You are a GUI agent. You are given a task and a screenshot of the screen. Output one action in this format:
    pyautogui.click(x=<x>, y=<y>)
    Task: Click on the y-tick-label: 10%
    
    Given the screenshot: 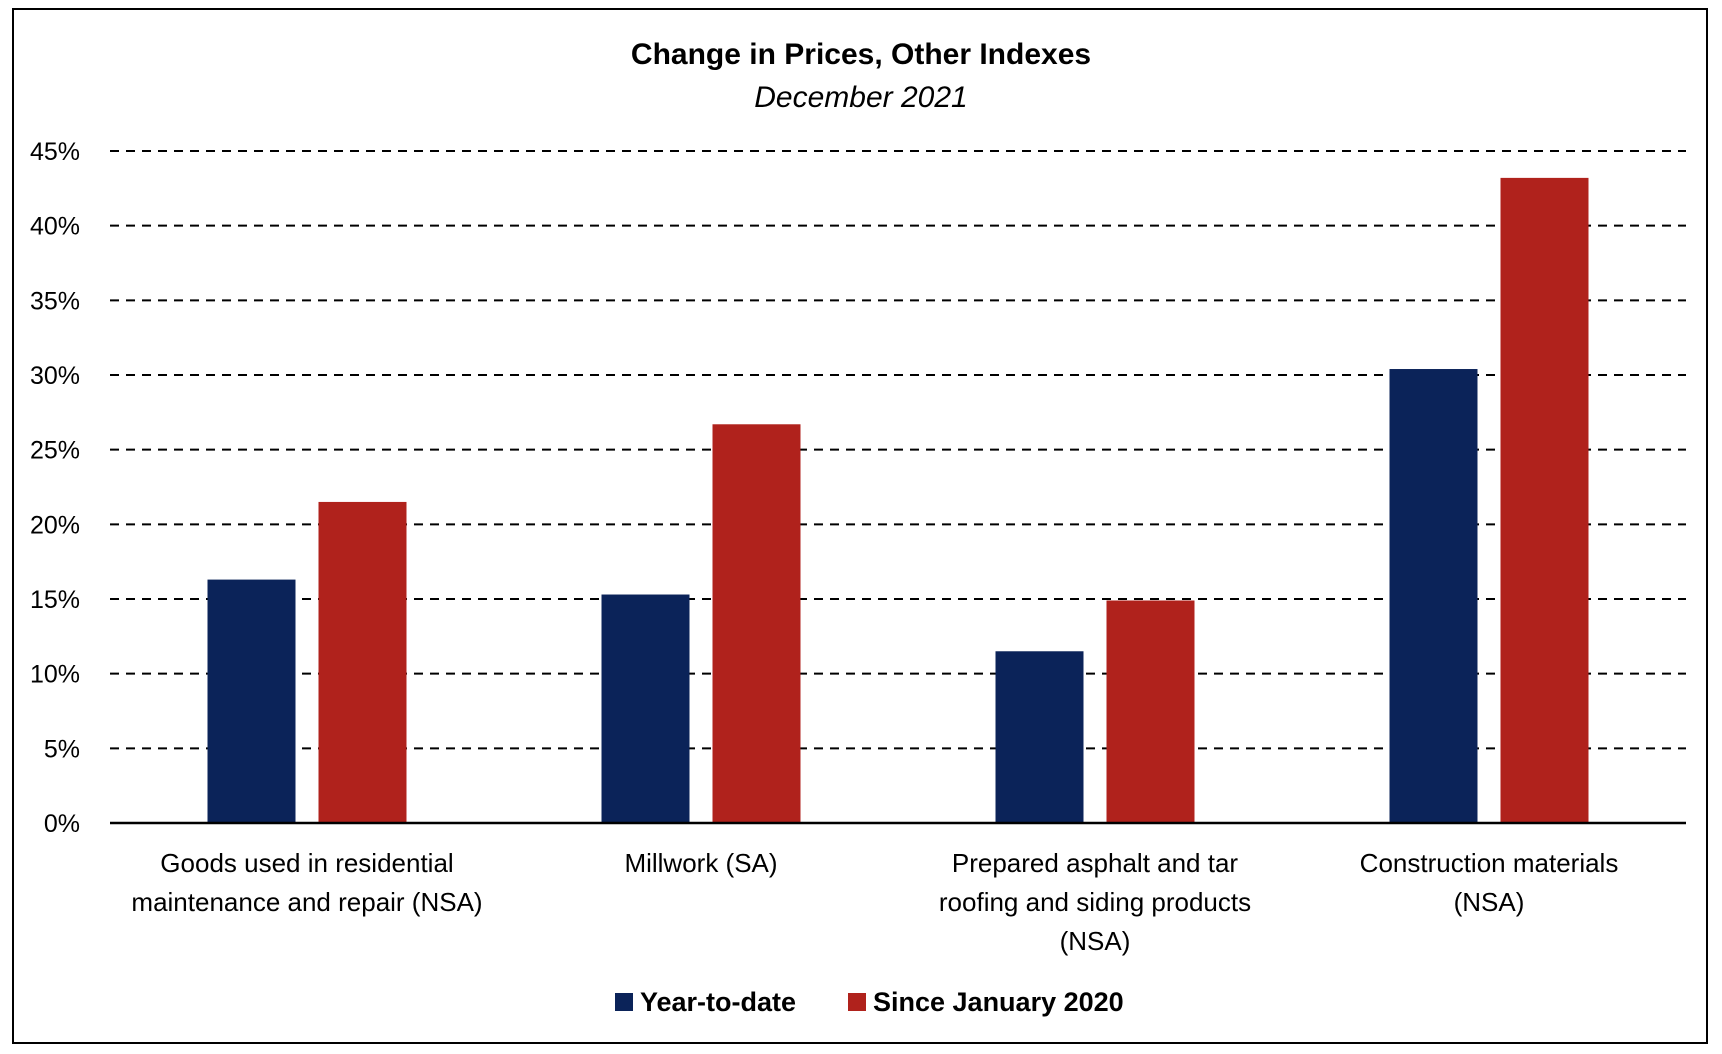 What is the action you would take?
    pyautogui.click(x=55, y=675)
    